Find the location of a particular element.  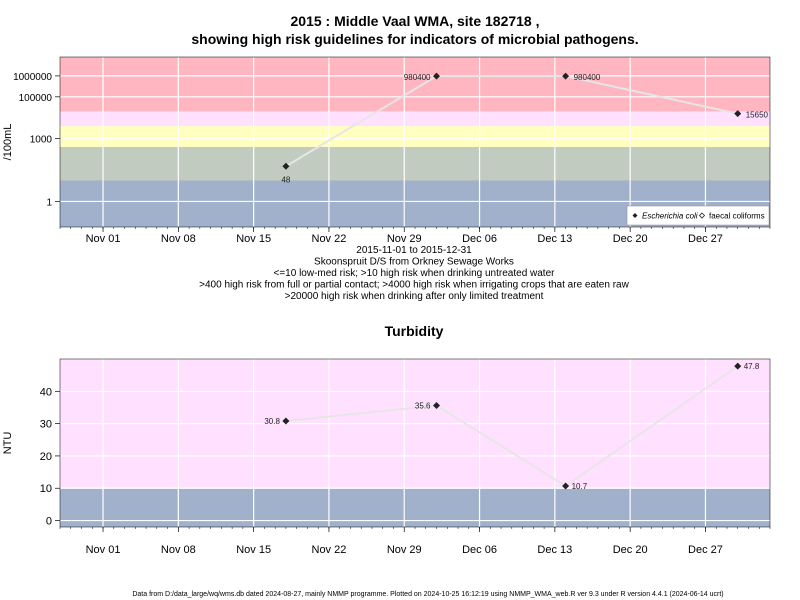

main-title-line1: 2015 : Middle Vaal WMA, site 182718 , is located at coordinates (415, 21).